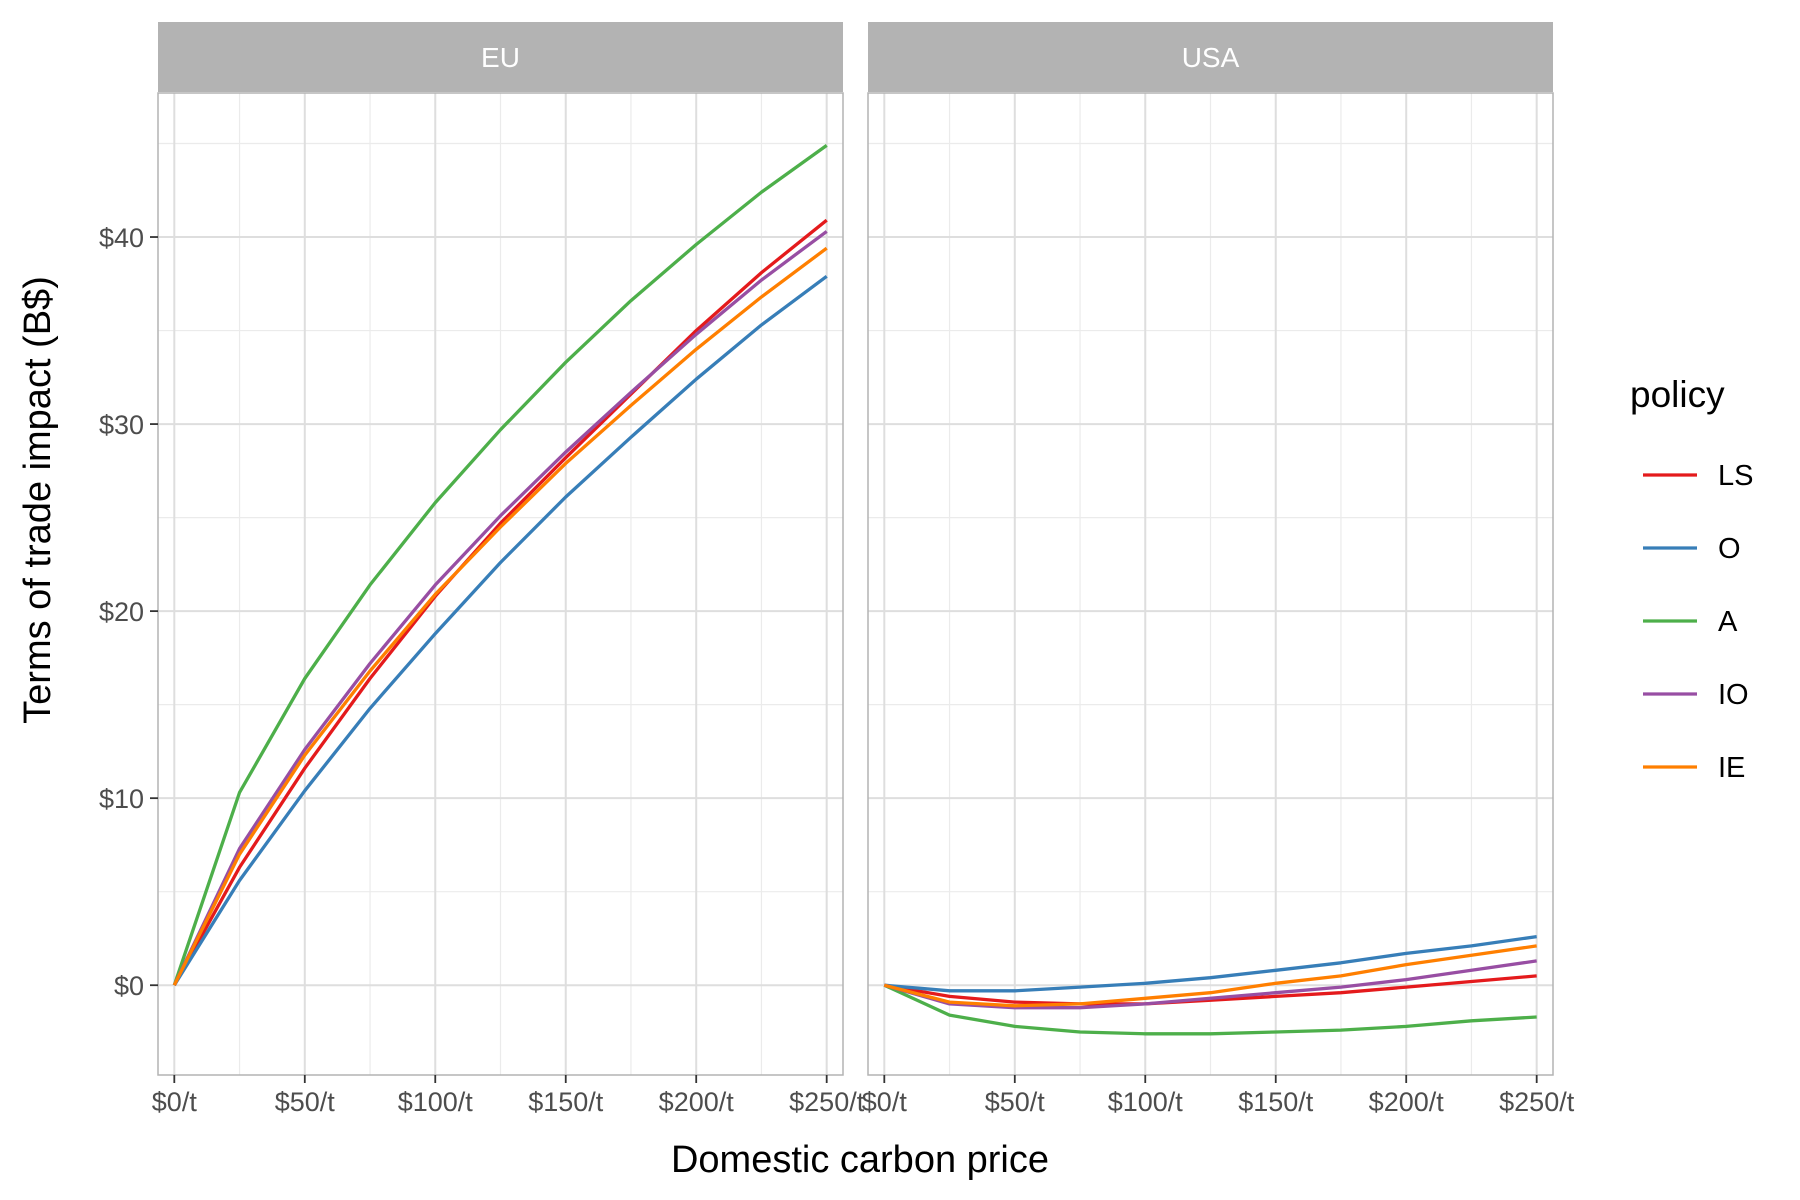  What do you see at coordinates (1735, 476) in the screenshot?
I see `legend-label-ls: LS` at bounding box center [1735, 476].